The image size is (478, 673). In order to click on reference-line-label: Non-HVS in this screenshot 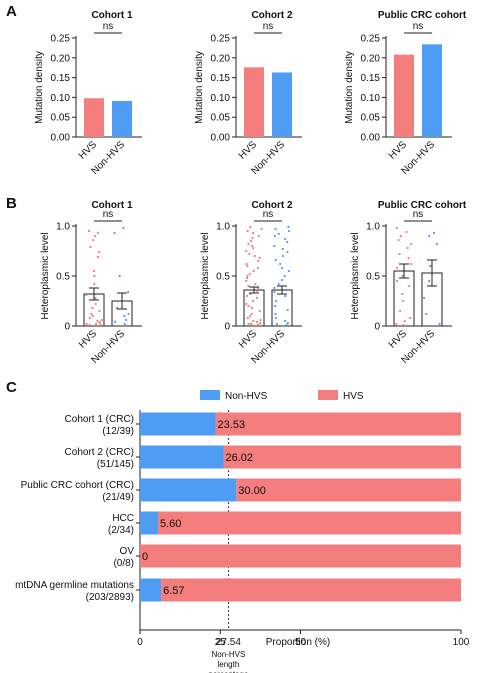, I will do `click(229, 654)`.